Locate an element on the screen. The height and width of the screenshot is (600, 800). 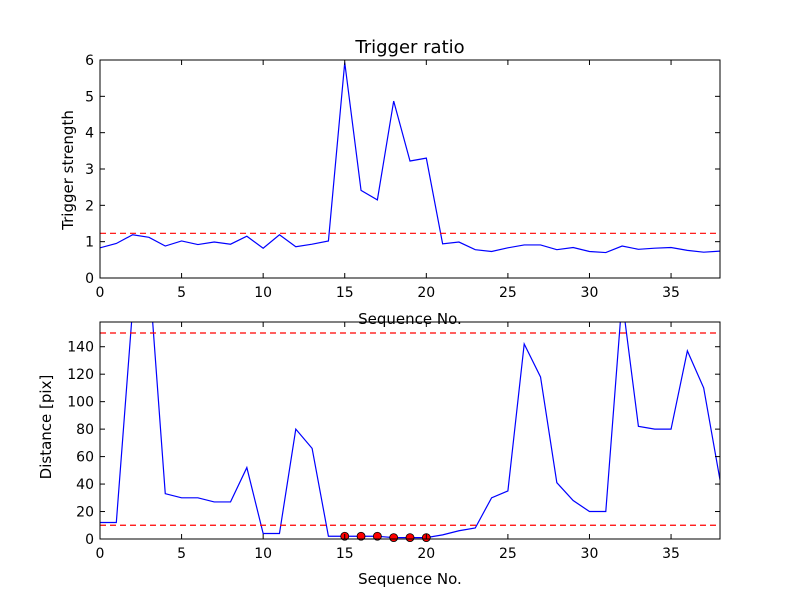
y-tick-label: 40 is located at coordinates (85, 485).